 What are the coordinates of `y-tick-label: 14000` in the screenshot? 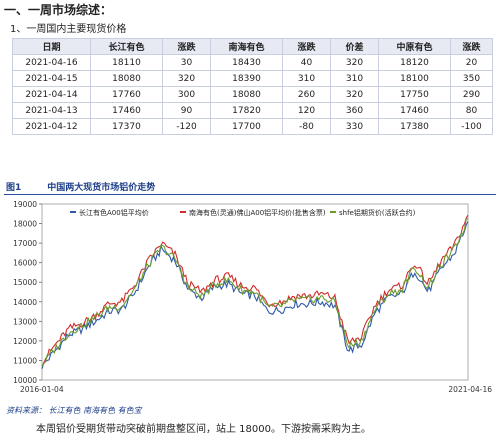 It's located at (25, 302).